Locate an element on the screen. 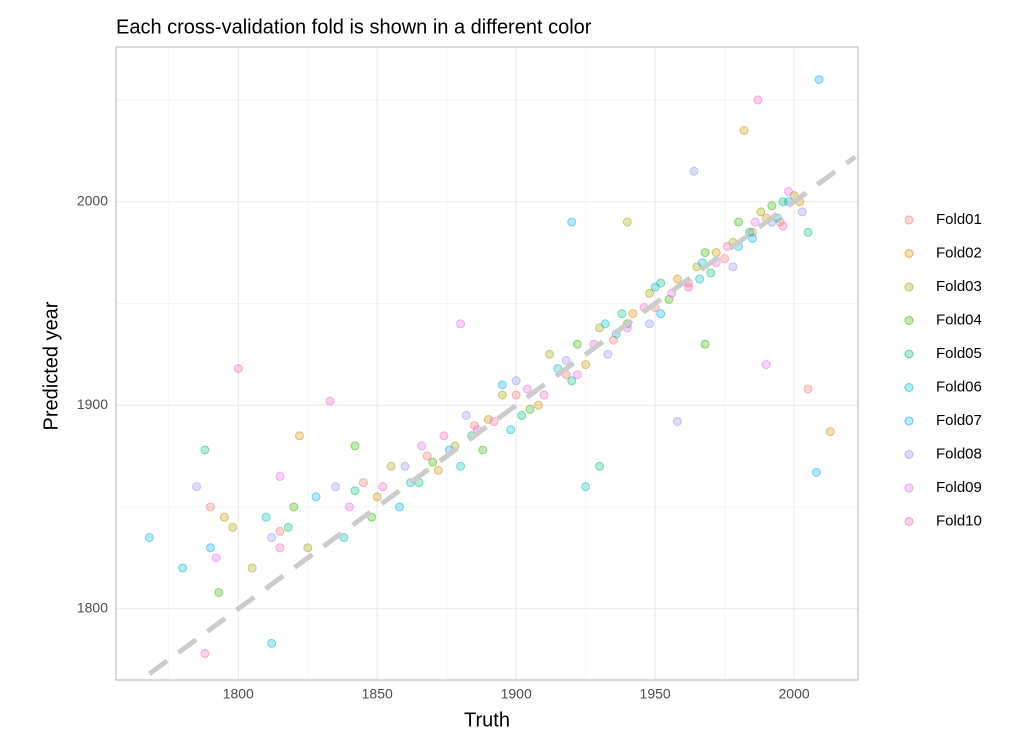  legend-label: Fold07 is located at coordinates (959, 420).